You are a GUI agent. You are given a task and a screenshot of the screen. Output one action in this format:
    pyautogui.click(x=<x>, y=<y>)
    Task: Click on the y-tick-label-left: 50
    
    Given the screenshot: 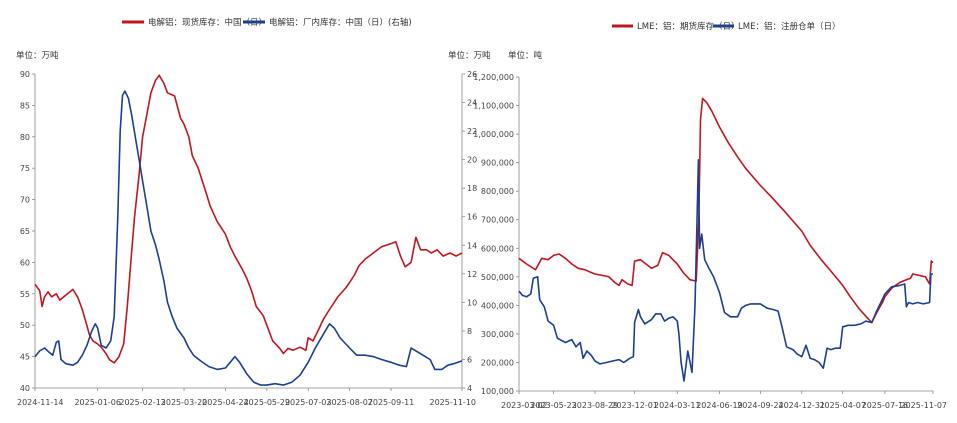 What is the action you would take?
    pyautogui.click(x=25, y=325)
    